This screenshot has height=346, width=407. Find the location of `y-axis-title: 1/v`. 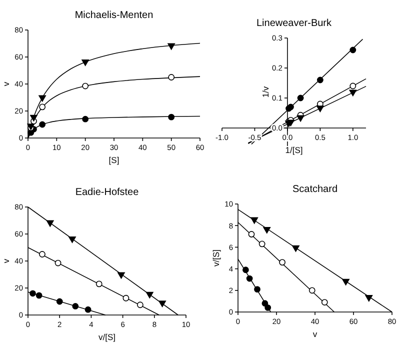

y-axis-title: 1/v is located at coordinates (265, 92).